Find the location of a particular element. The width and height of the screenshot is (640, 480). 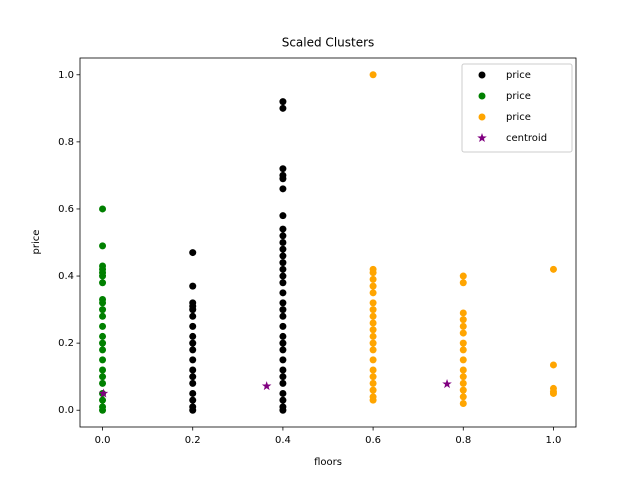

chart-title: Scaled Clusters is located at coordinates (328, 43).